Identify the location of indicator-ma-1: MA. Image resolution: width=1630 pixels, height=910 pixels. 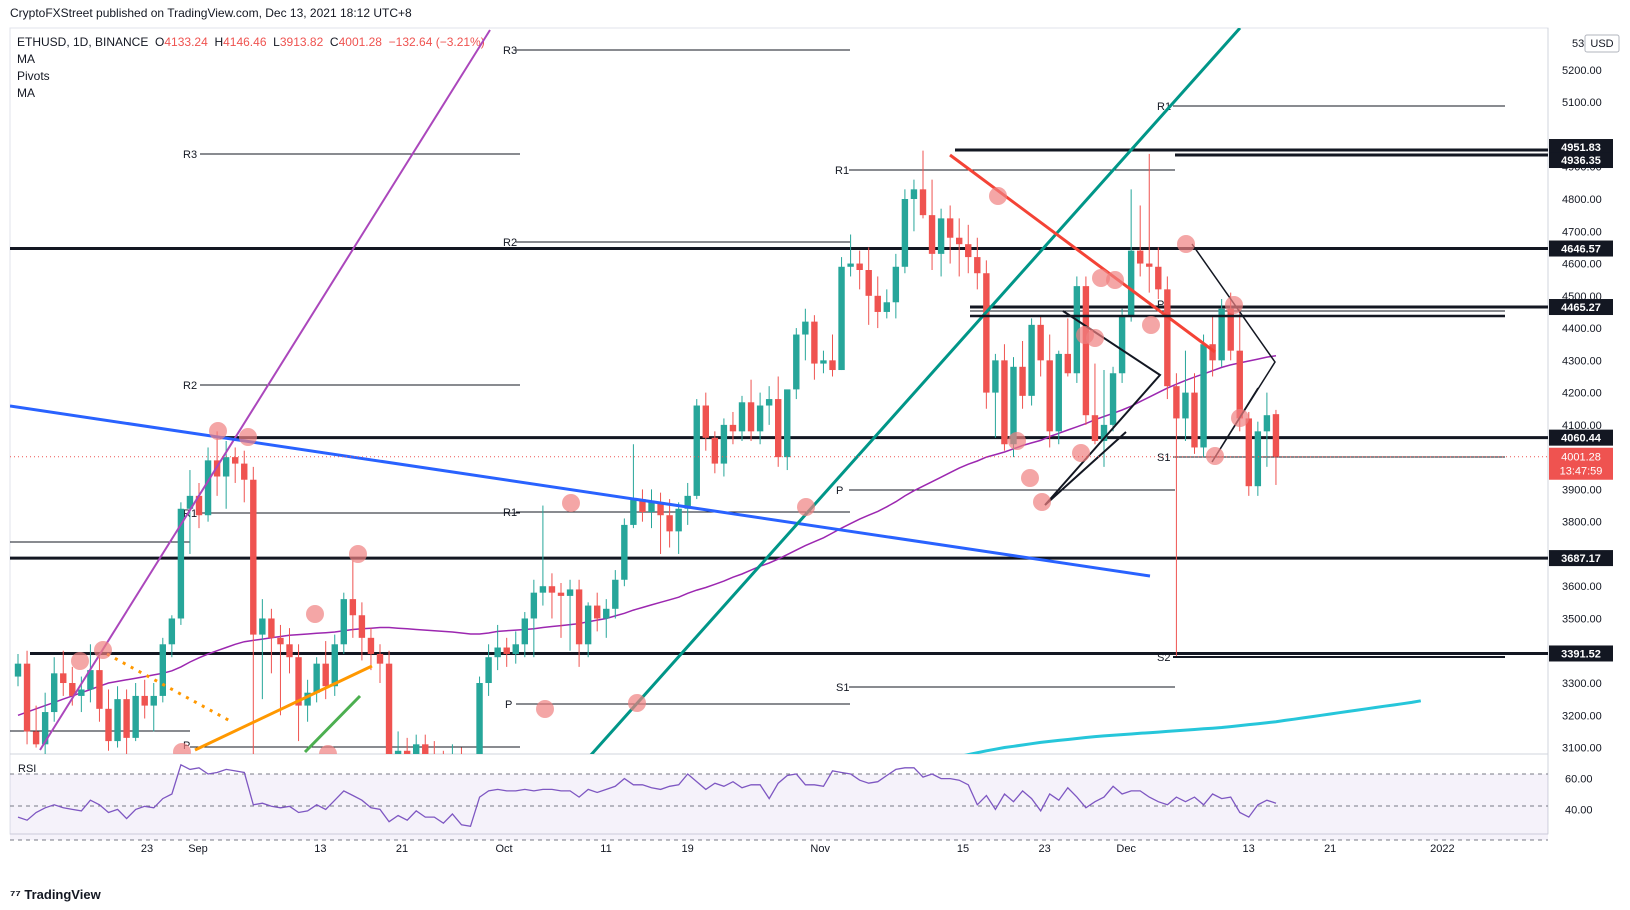
(26, 59).